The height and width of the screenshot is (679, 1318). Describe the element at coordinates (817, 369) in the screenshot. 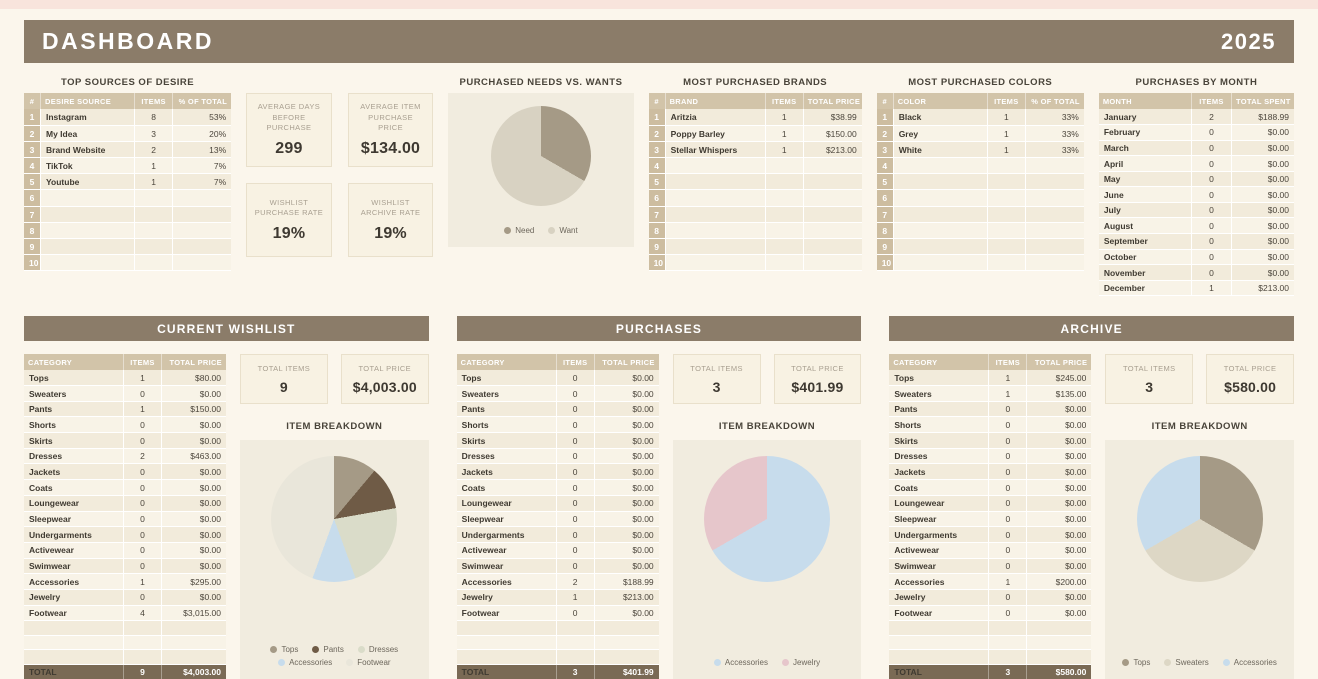

I see `stat-label: TOTAL PRICE` at that location.